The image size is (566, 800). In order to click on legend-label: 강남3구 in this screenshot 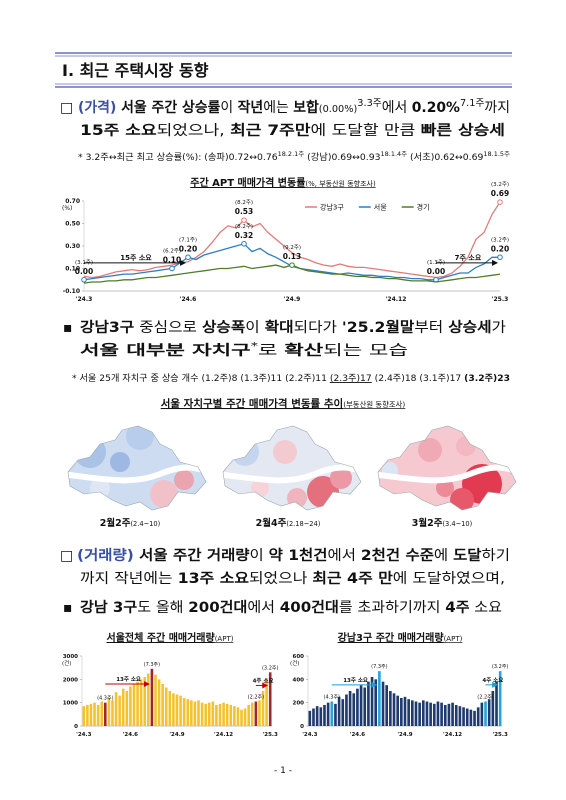, I will do `click(332, 207)`.